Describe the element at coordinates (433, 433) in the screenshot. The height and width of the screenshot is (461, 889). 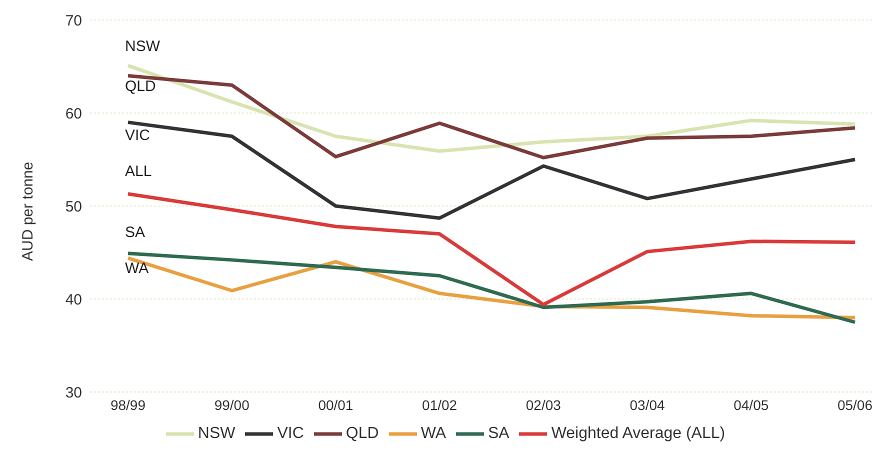
I see `legend-label: WA` at that location.